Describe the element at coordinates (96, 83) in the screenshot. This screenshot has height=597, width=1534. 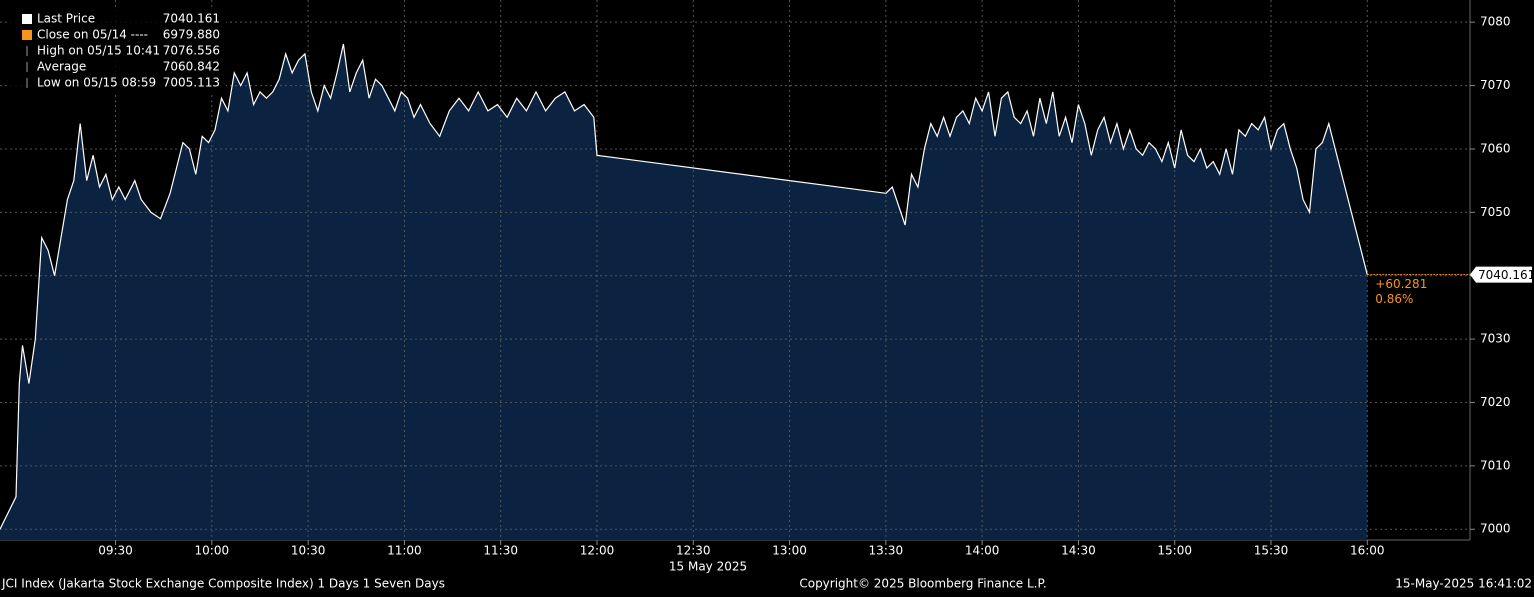
I see `legend-name: Low on 05/15 08:59` at that location.